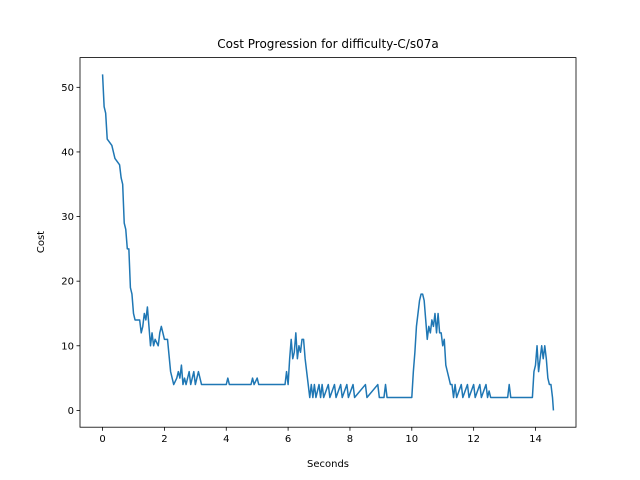 The width and height of the screenshot is (640, 480). Describe the element at coordinates (67, 346) in the screenshot. I see `y-tick-label: 10` at that location.